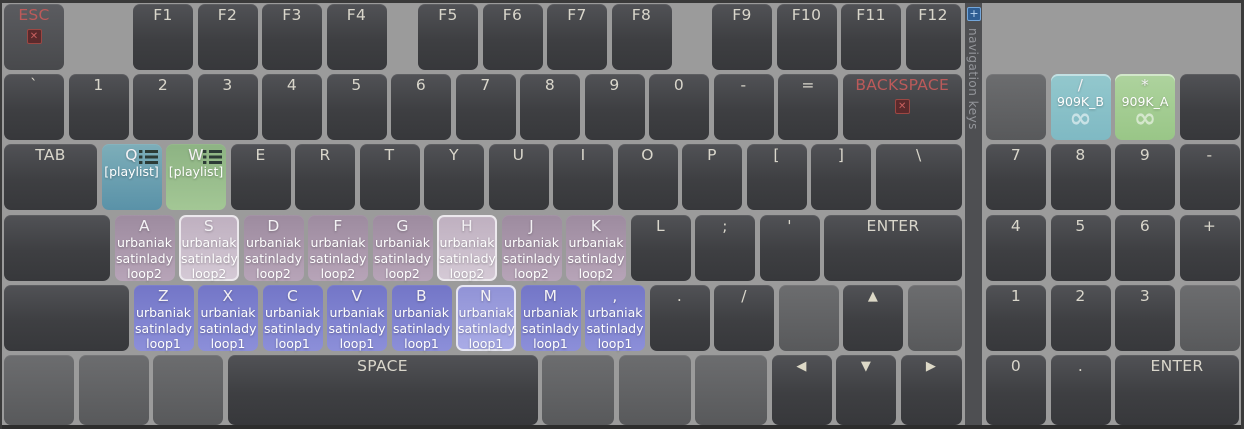  What do you see at coordinates (725, 248) in the screenshot?
I see `key-semicolon: ;` at bounding box center [725, 248].